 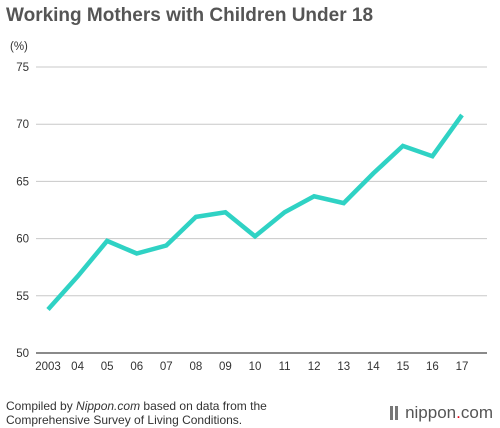 What do you see at coordinates (225, 367) in the screenshot?
I see `x-tick-label: 09` at bounding box center [225, 367].